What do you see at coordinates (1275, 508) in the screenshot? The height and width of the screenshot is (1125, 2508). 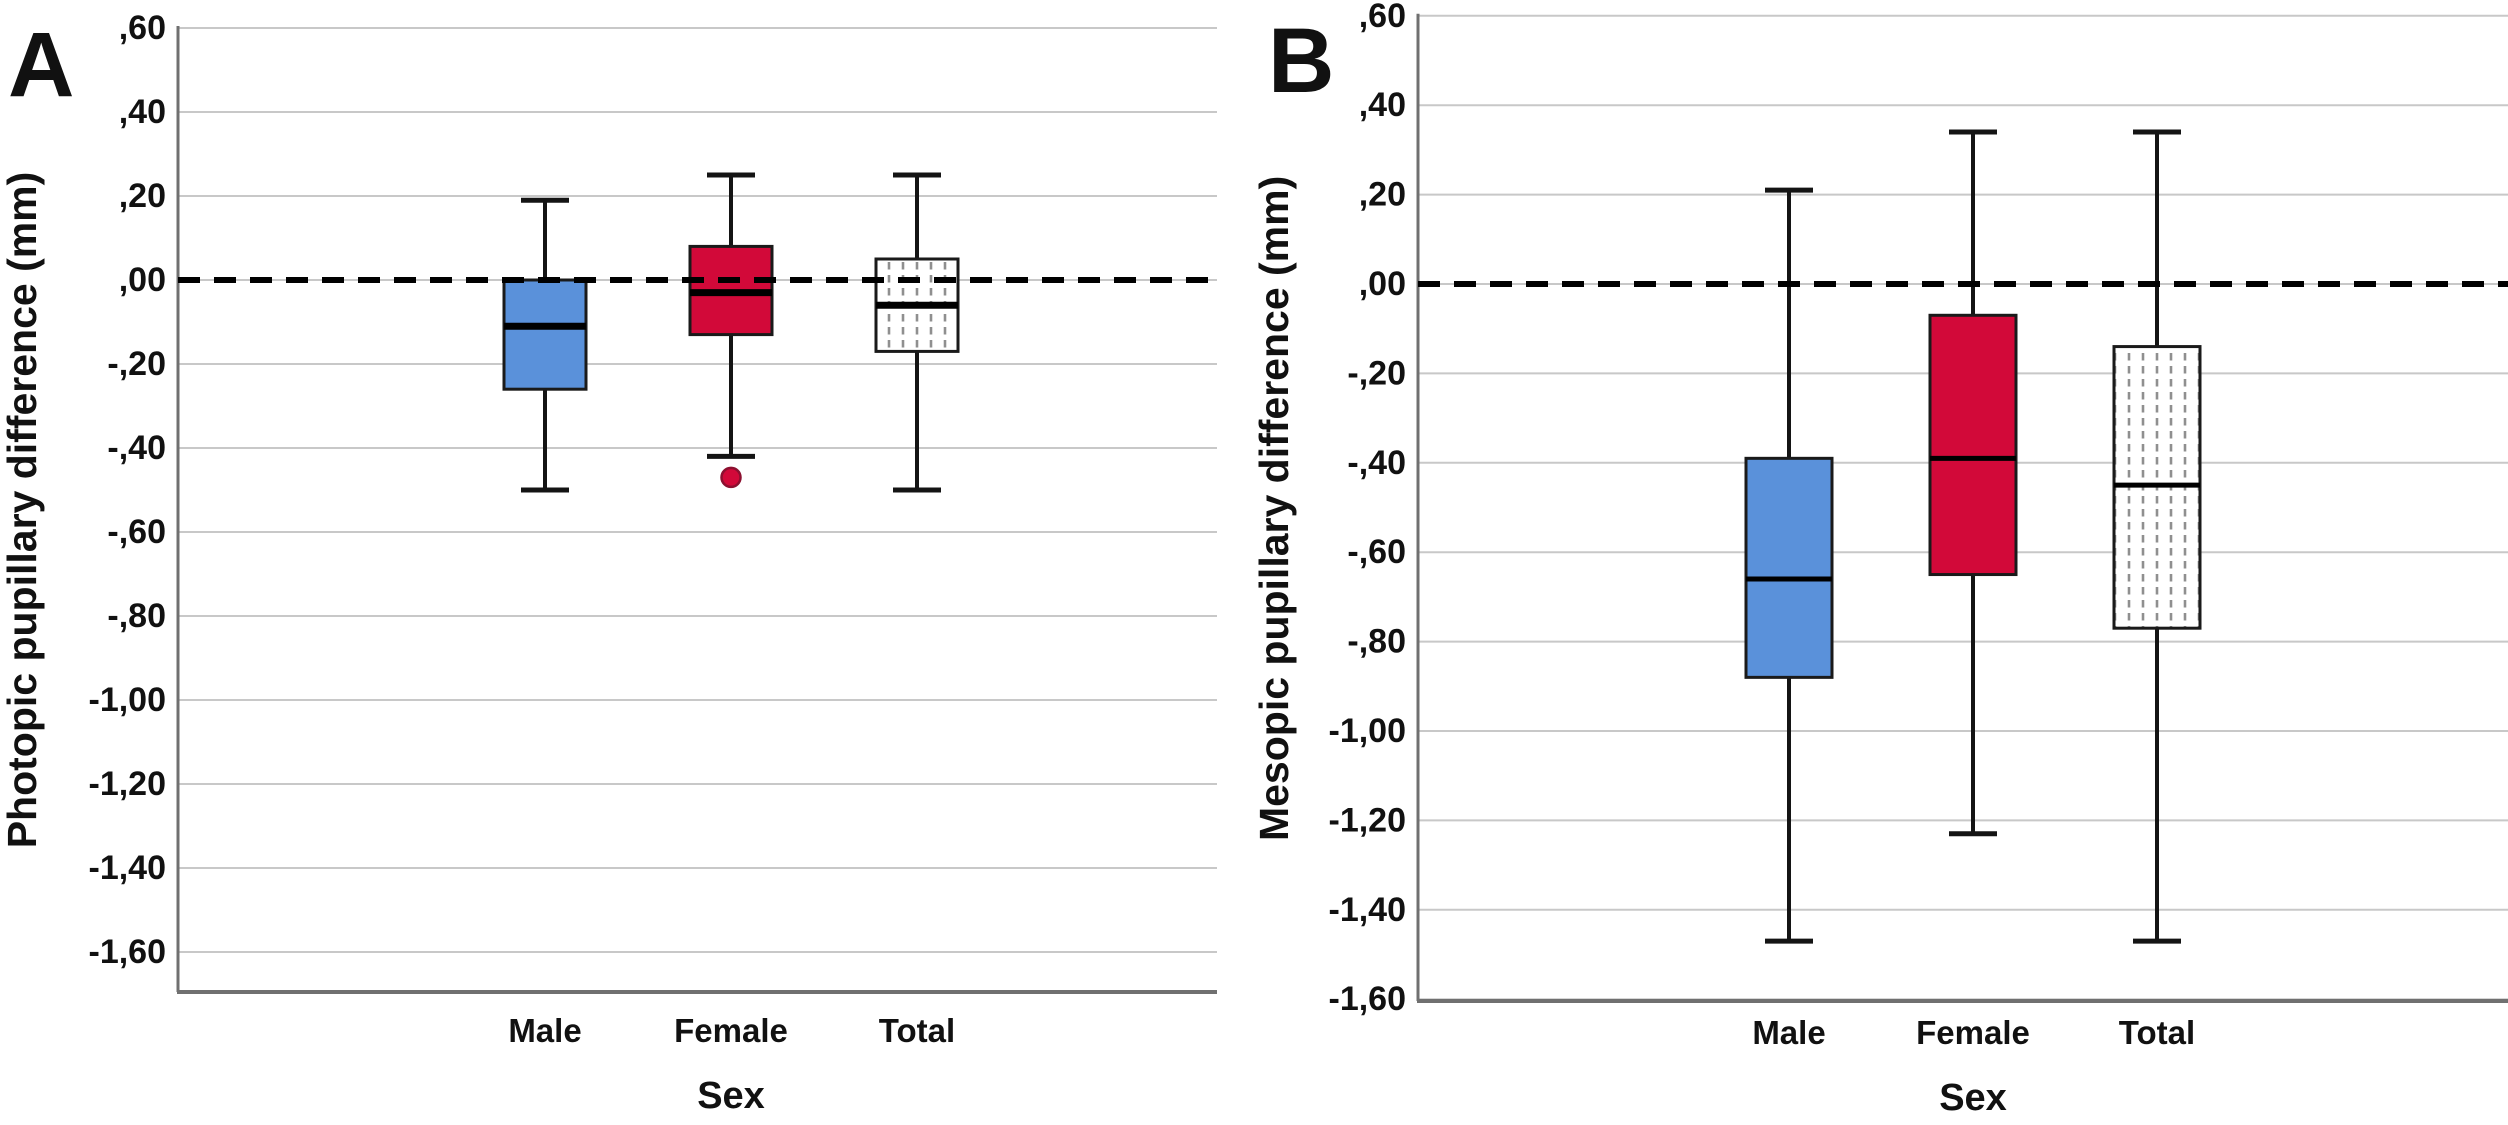 I see `y-axis-title: Mesopic pupillary difference (mm)` at bounding box center [1275, 508].